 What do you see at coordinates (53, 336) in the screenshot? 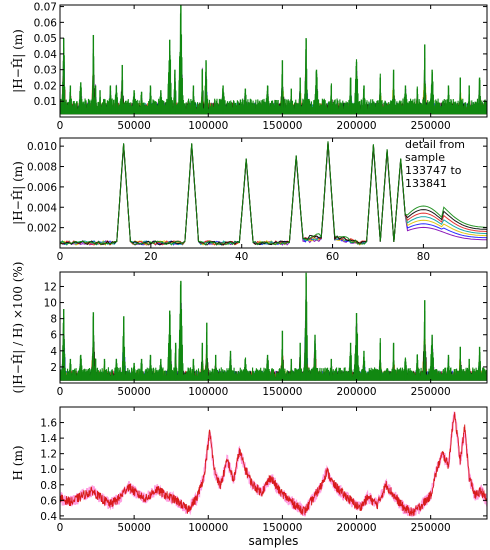
I see `y-tick-label: 6` at bounding box center [53, 336].